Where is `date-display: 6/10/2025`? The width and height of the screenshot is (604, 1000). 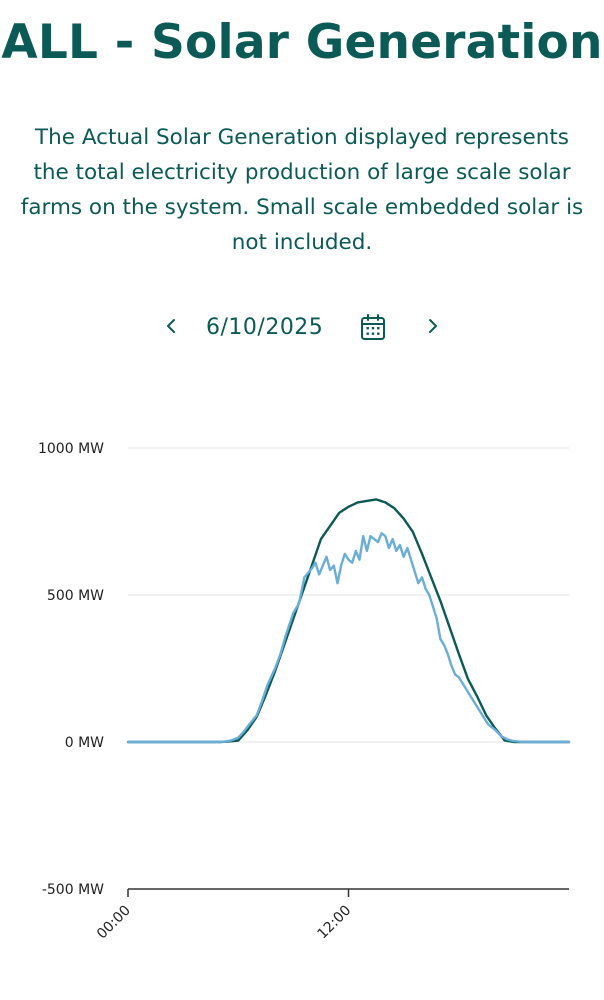 date-display: 6/10/2025 is located at coordinates (265, 327).